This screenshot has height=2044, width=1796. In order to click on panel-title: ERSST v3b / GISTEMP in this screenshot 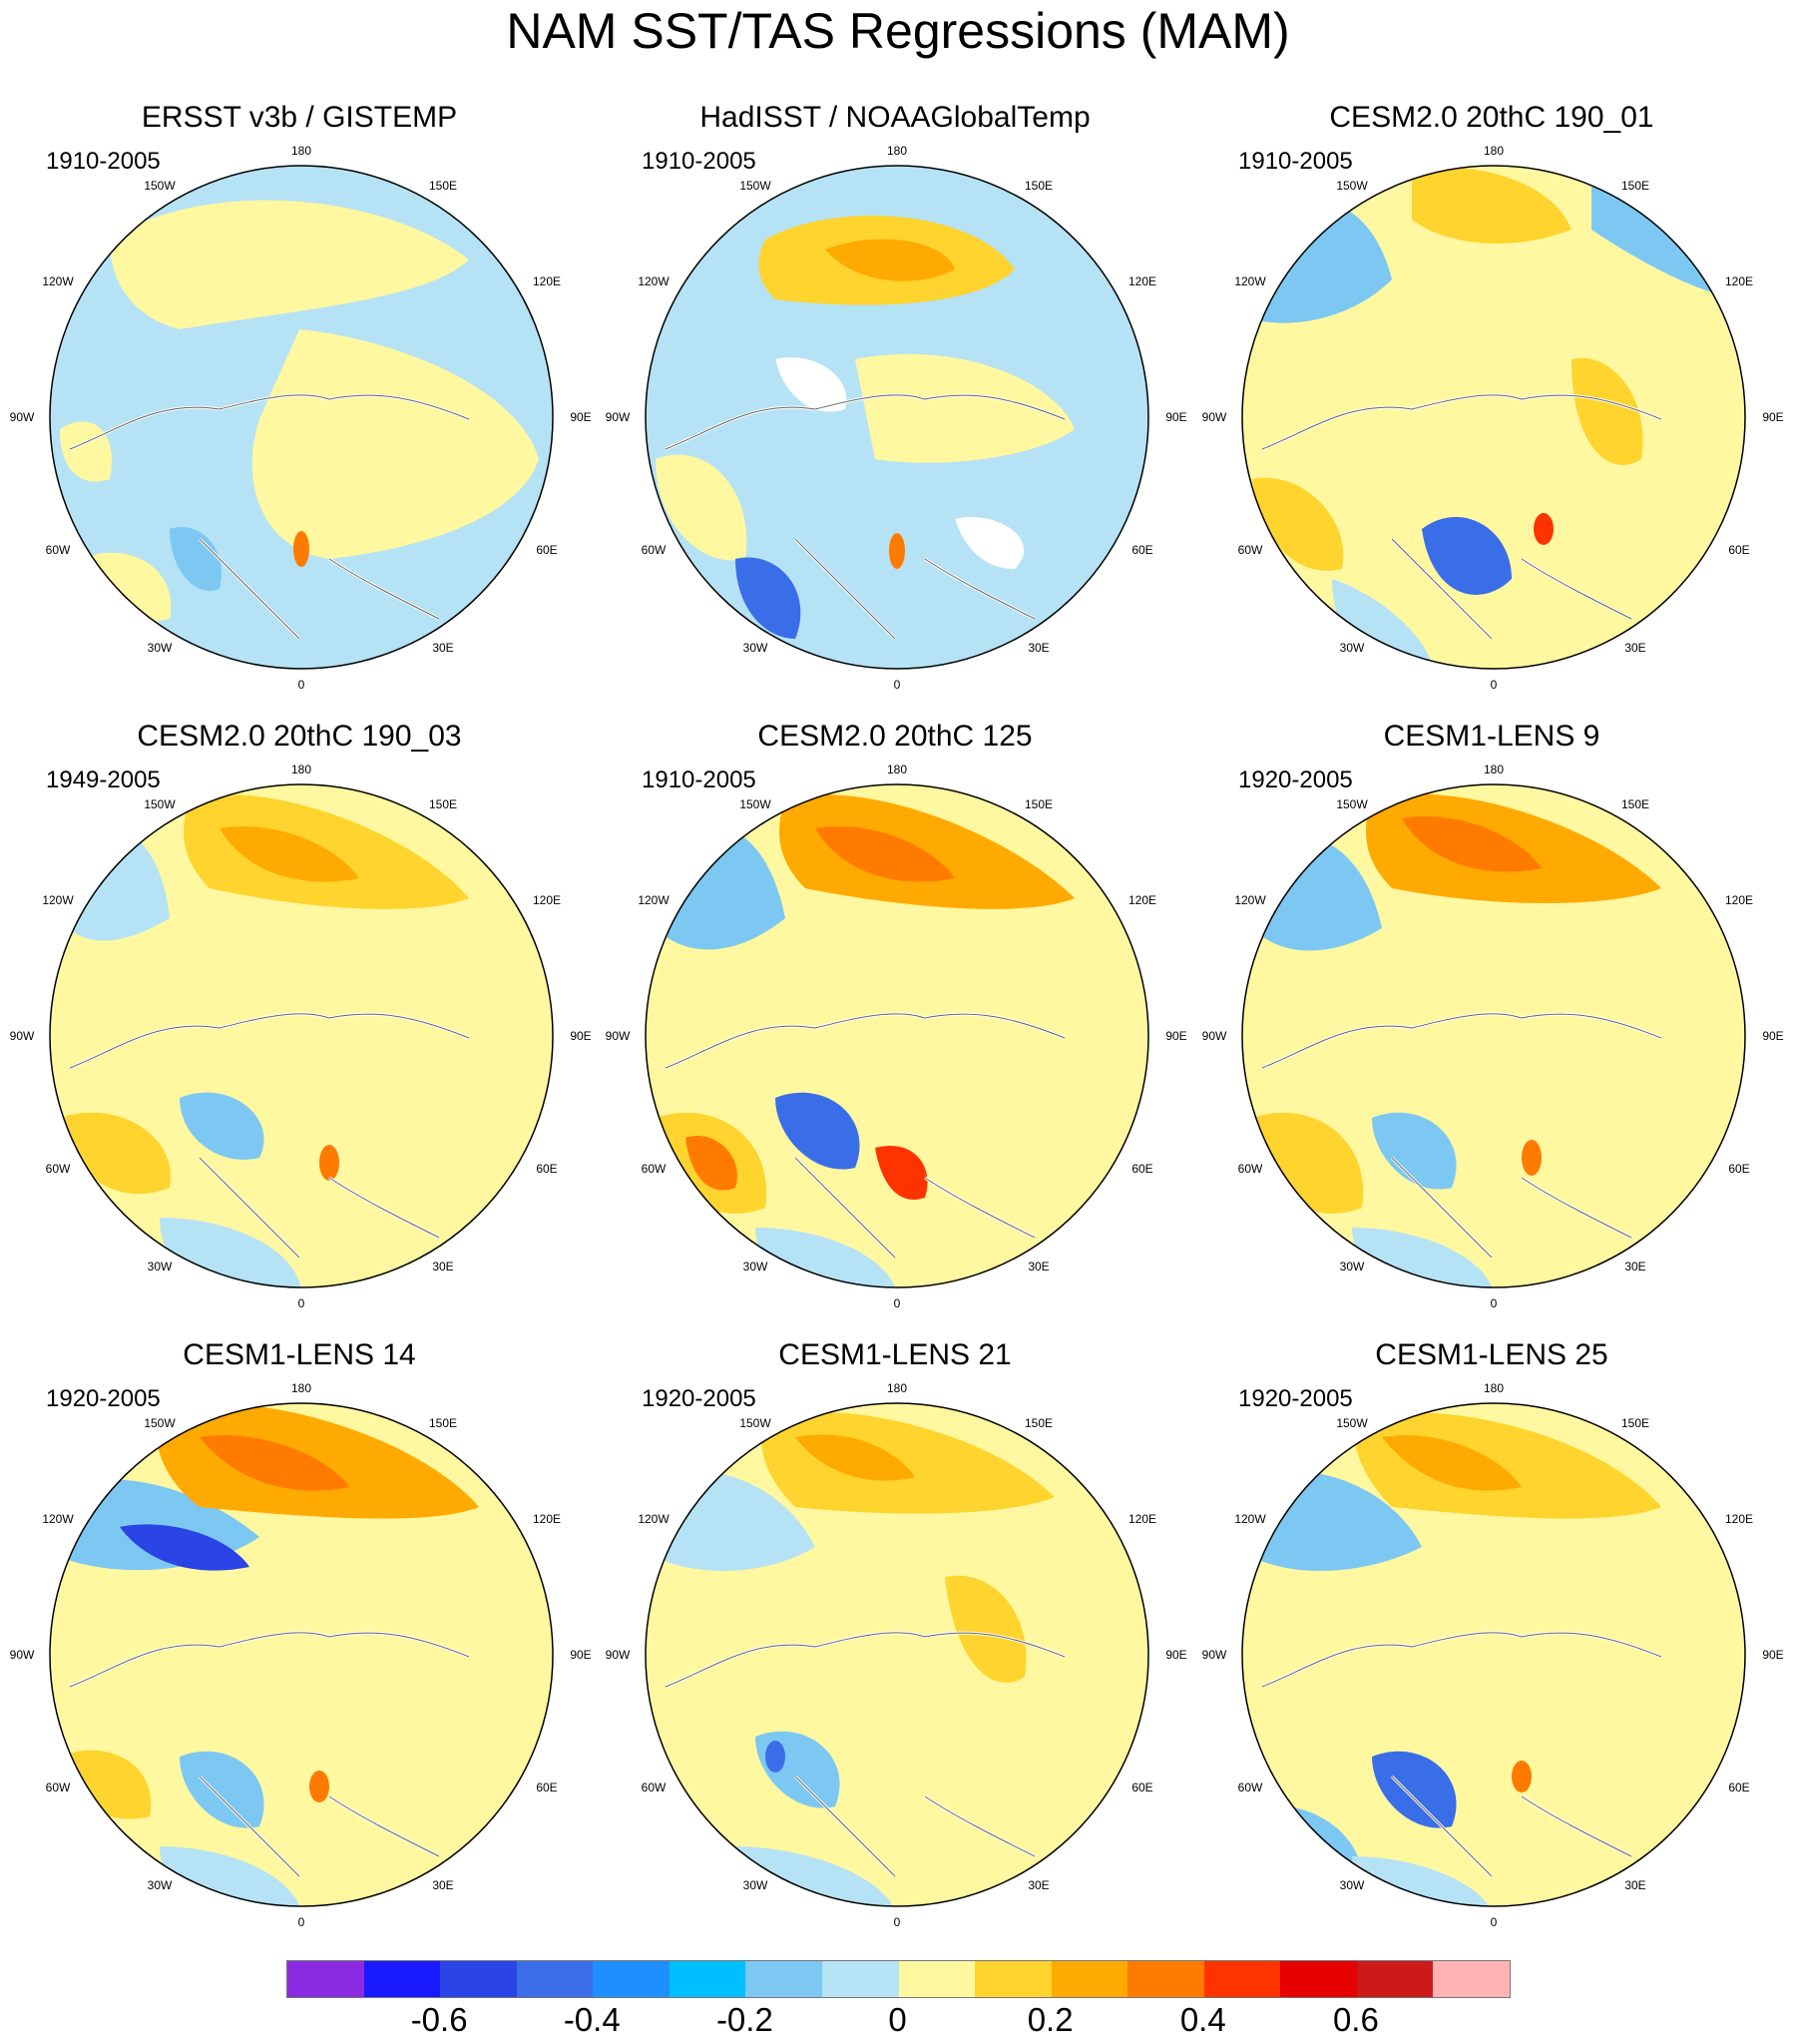, I will do `click(299, 117)`.